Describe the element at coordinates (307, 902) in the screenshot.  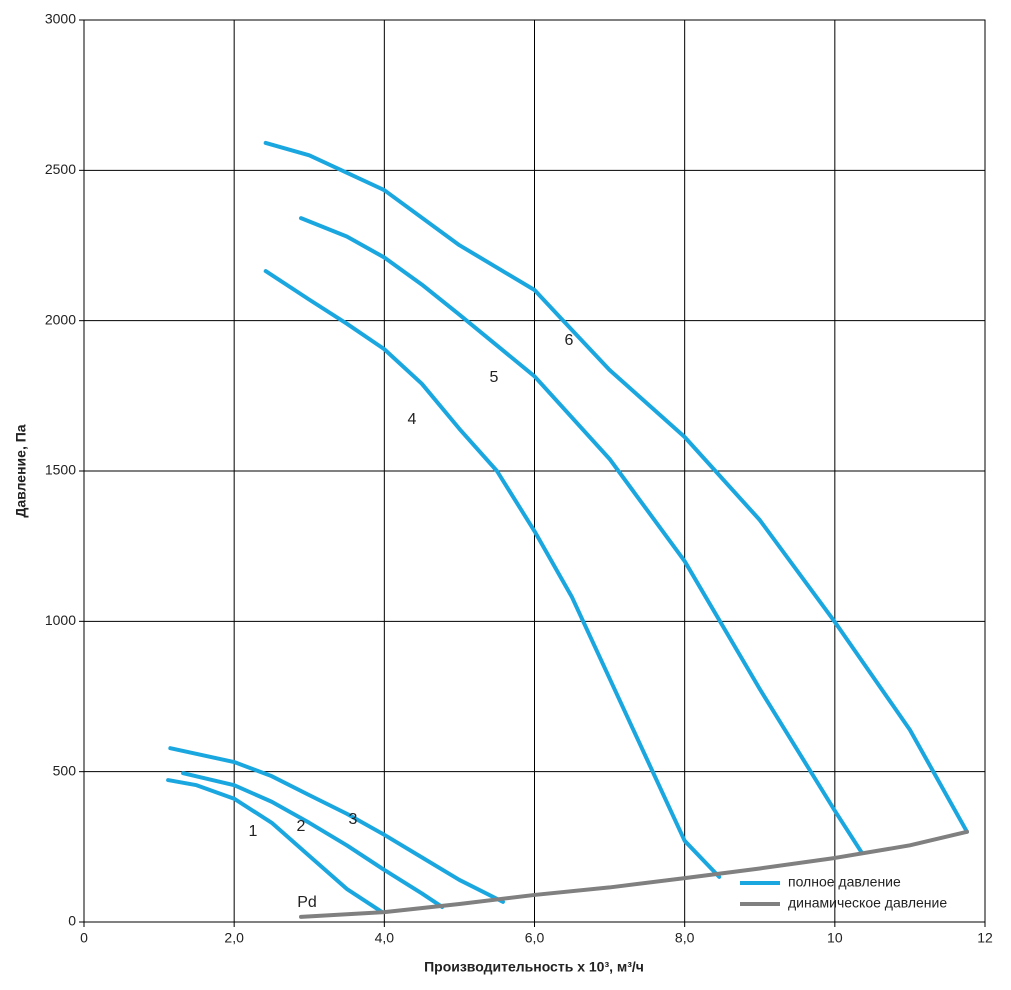
I see `series-label: Pd` at that location.